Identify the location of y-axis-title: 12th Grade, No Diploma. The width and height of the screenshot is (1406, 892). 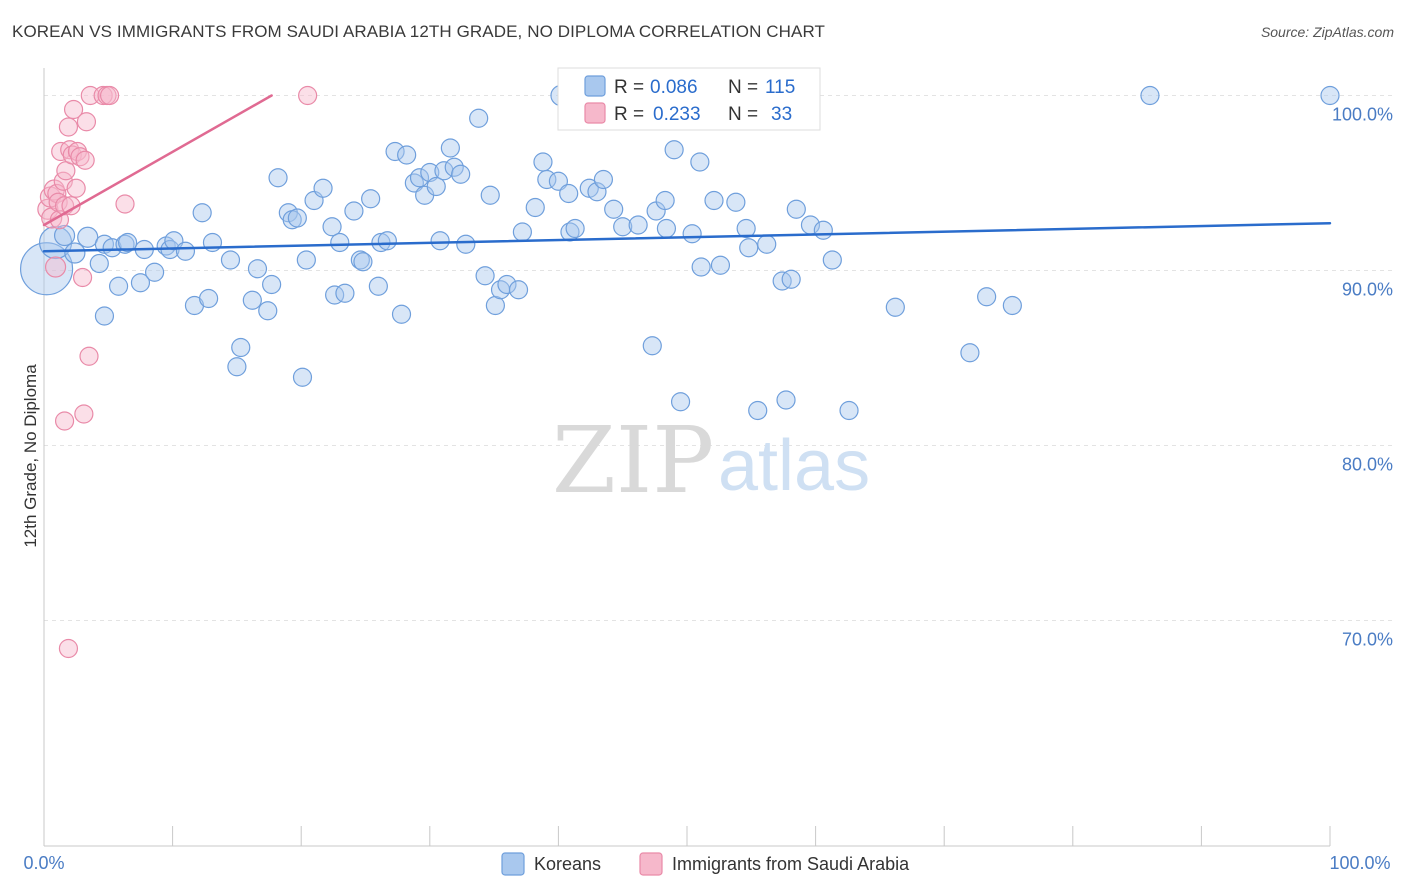
(30, 456).